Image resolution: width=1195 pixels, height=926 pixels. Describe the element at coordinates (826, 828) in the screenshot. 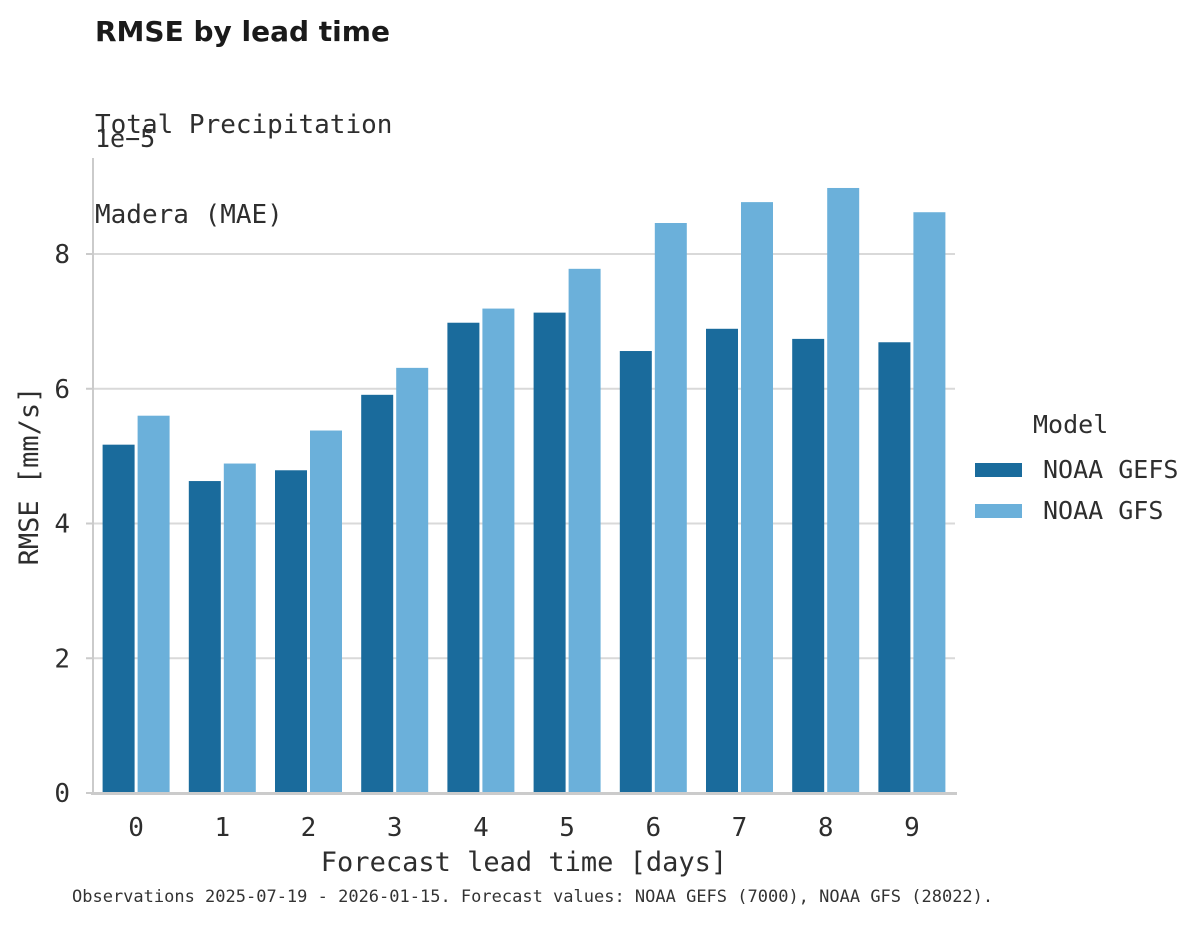

I see `x-tick-label-8: 8` at that location.